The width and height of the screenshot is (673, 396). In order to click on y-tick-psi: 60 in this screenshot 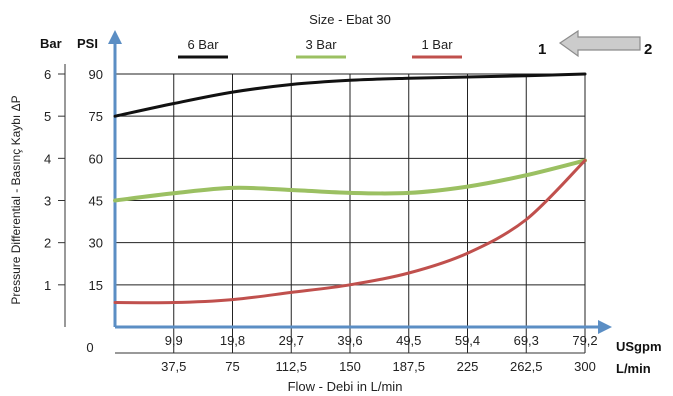, I will do `click(96, 158)`.